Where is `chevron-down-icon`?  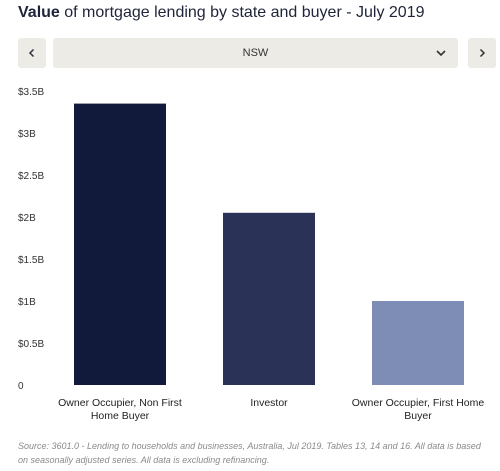 chevron-down-icon is located at coordinates (441, 53).